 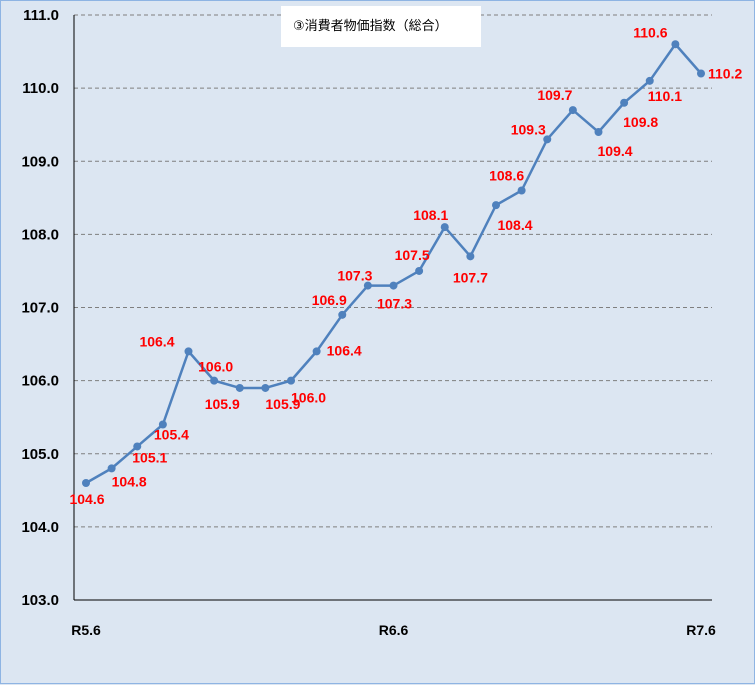 I want to click on y-tick-label: 105.0, so click(x=40, y=454).